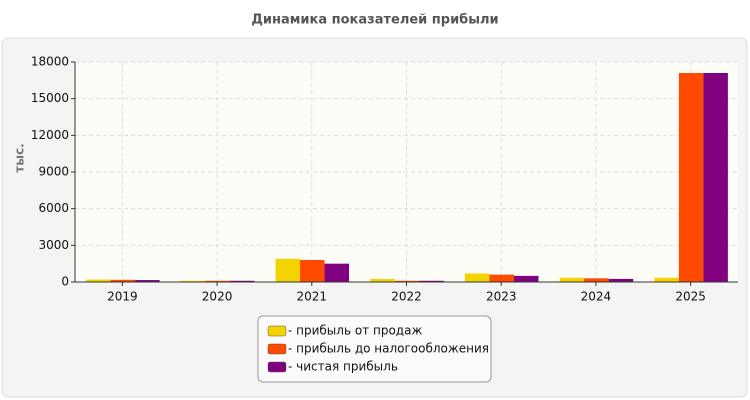  I want to click on x-tick-label: 2023, so click(501, 297).